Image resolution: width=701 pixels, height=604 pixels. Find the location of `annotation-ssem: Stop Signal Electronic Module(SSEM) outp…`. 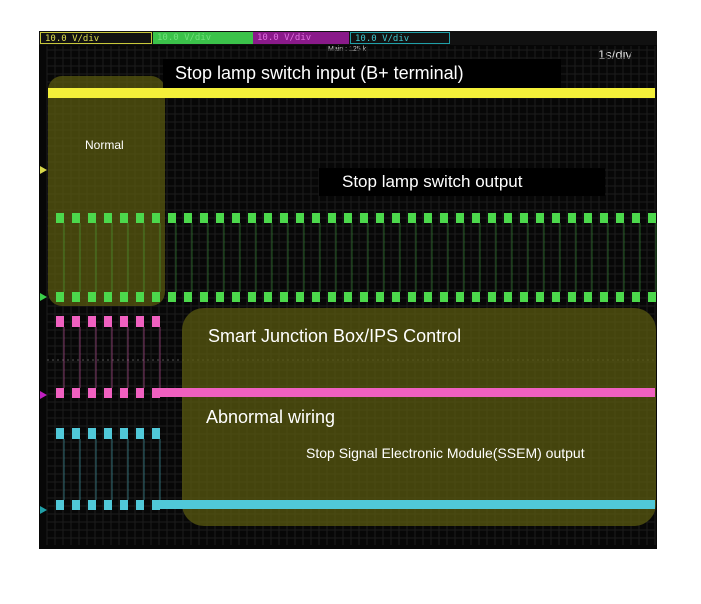

annotation-ssem: Stop Signal Electronic Module(SSEM) outp… is located at coordinates (445, 453).